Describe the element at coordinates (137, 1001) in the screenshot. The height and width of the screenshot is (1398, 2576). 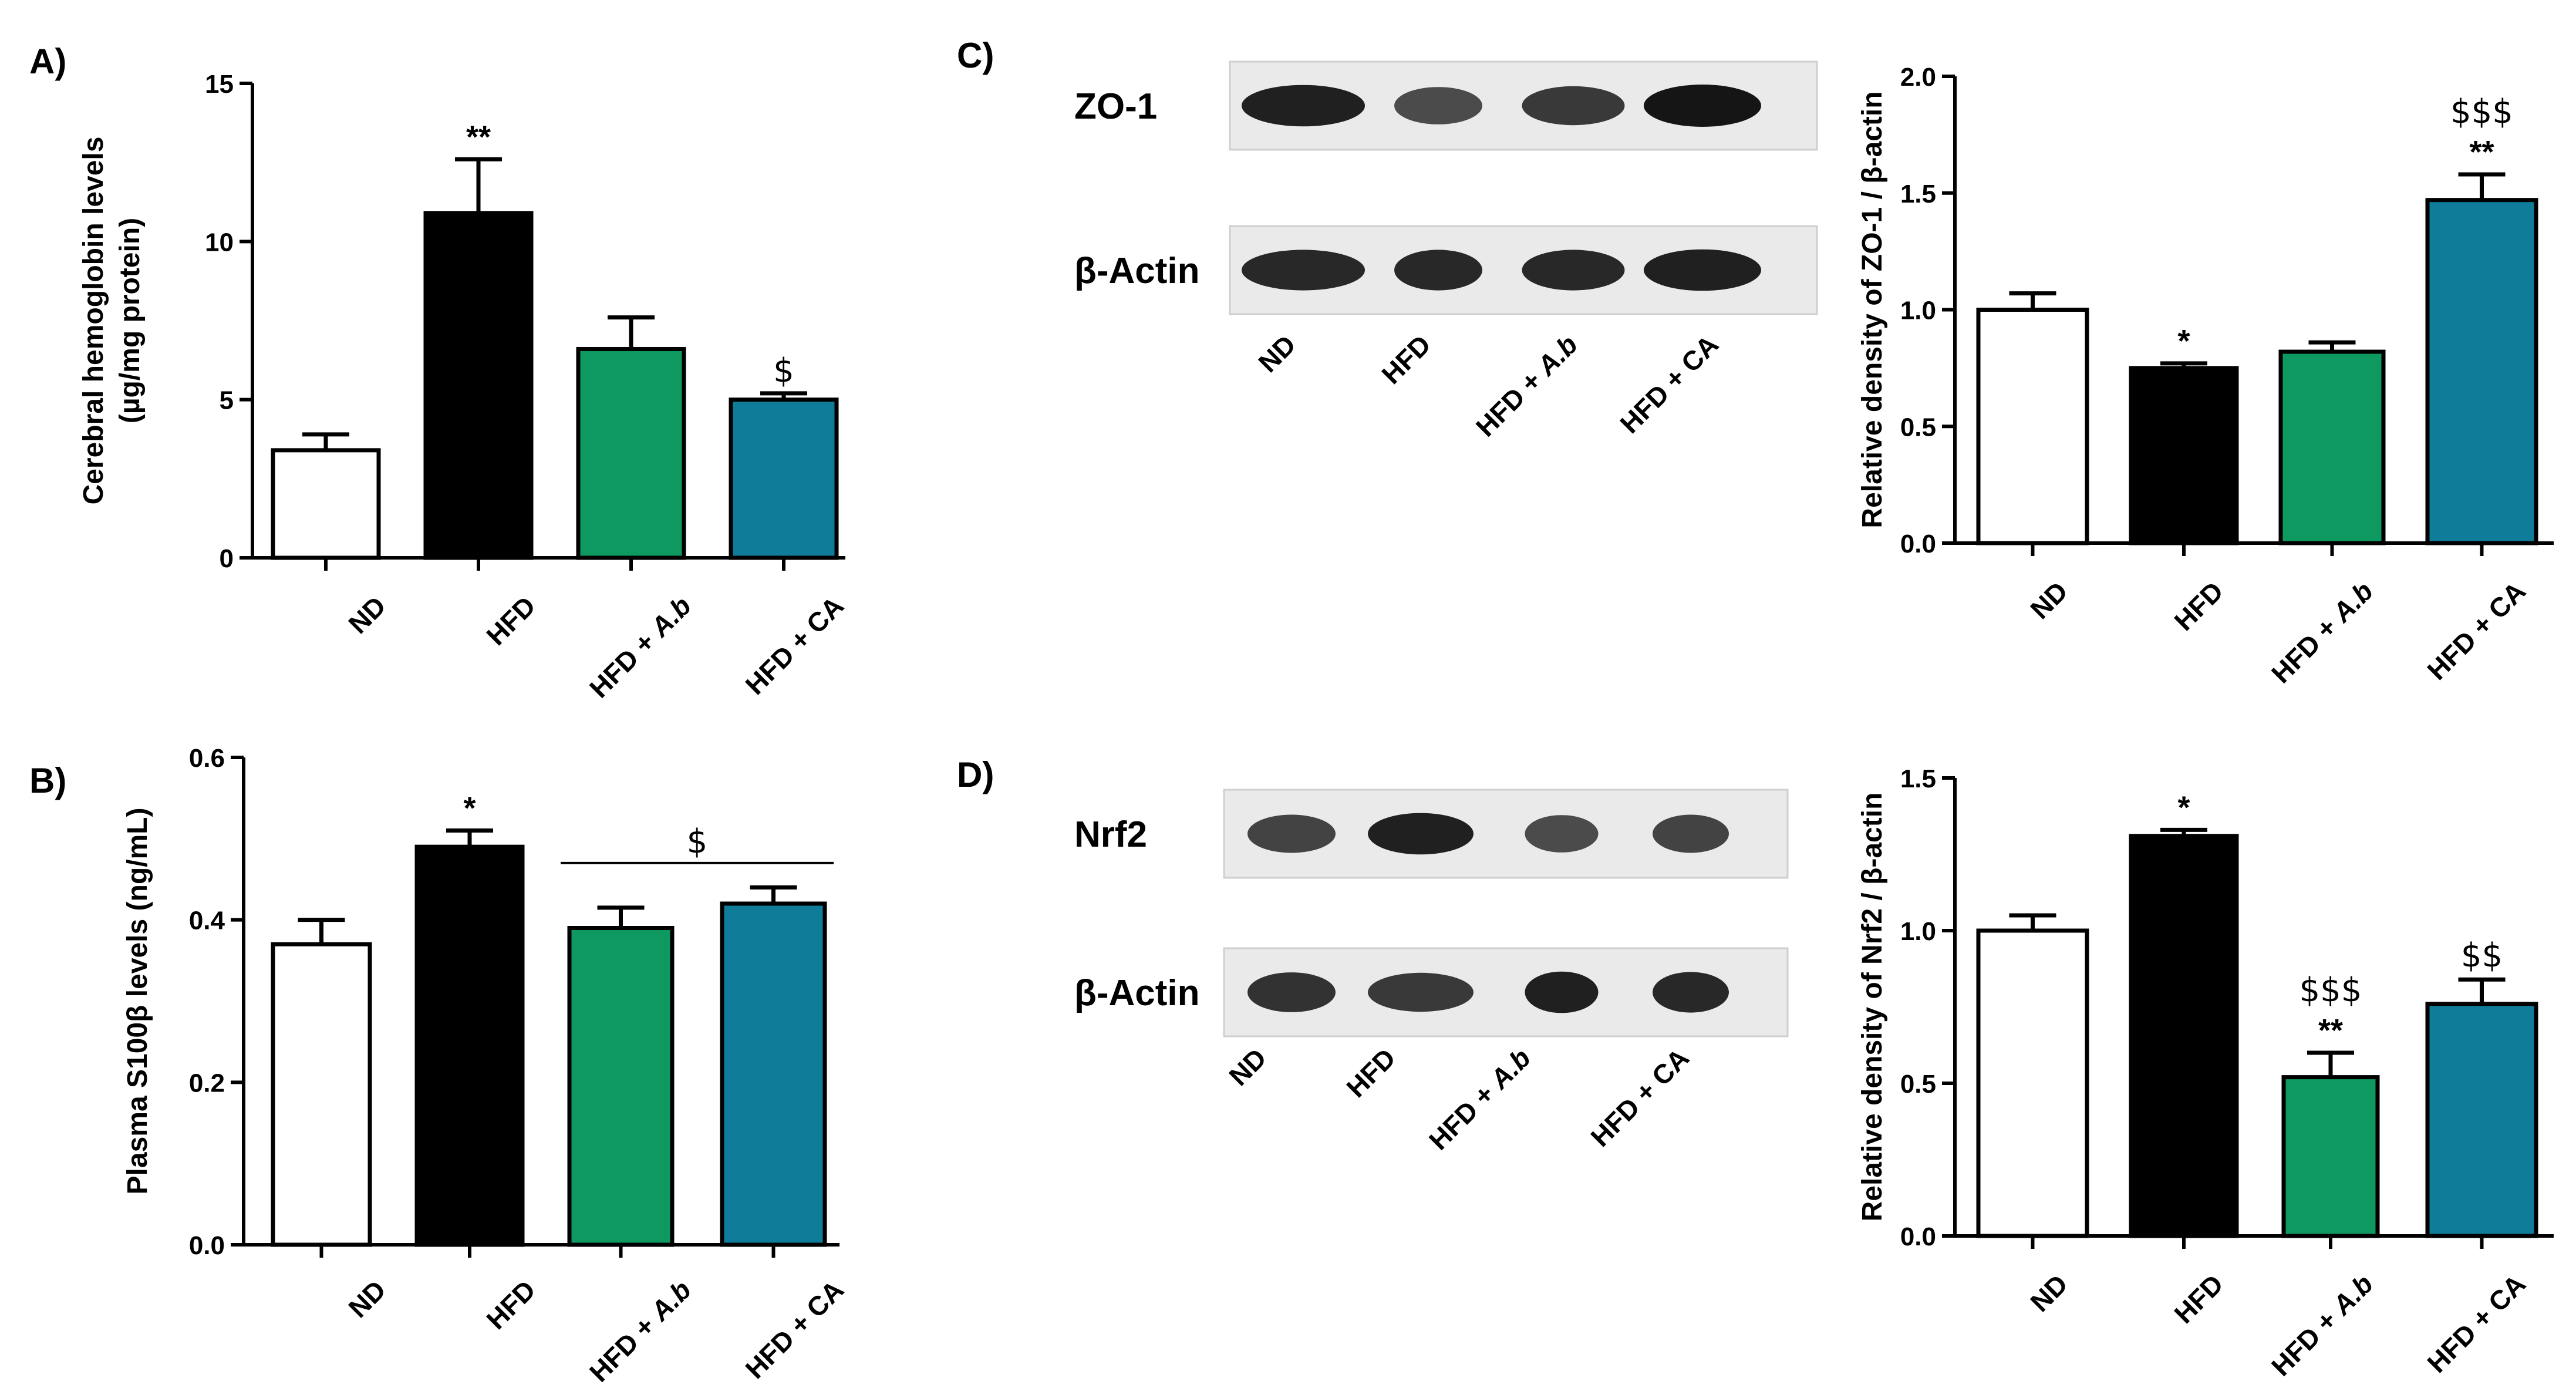
I see `y-axis-label: Plasma S100β levels (ng/mL)` at that location.